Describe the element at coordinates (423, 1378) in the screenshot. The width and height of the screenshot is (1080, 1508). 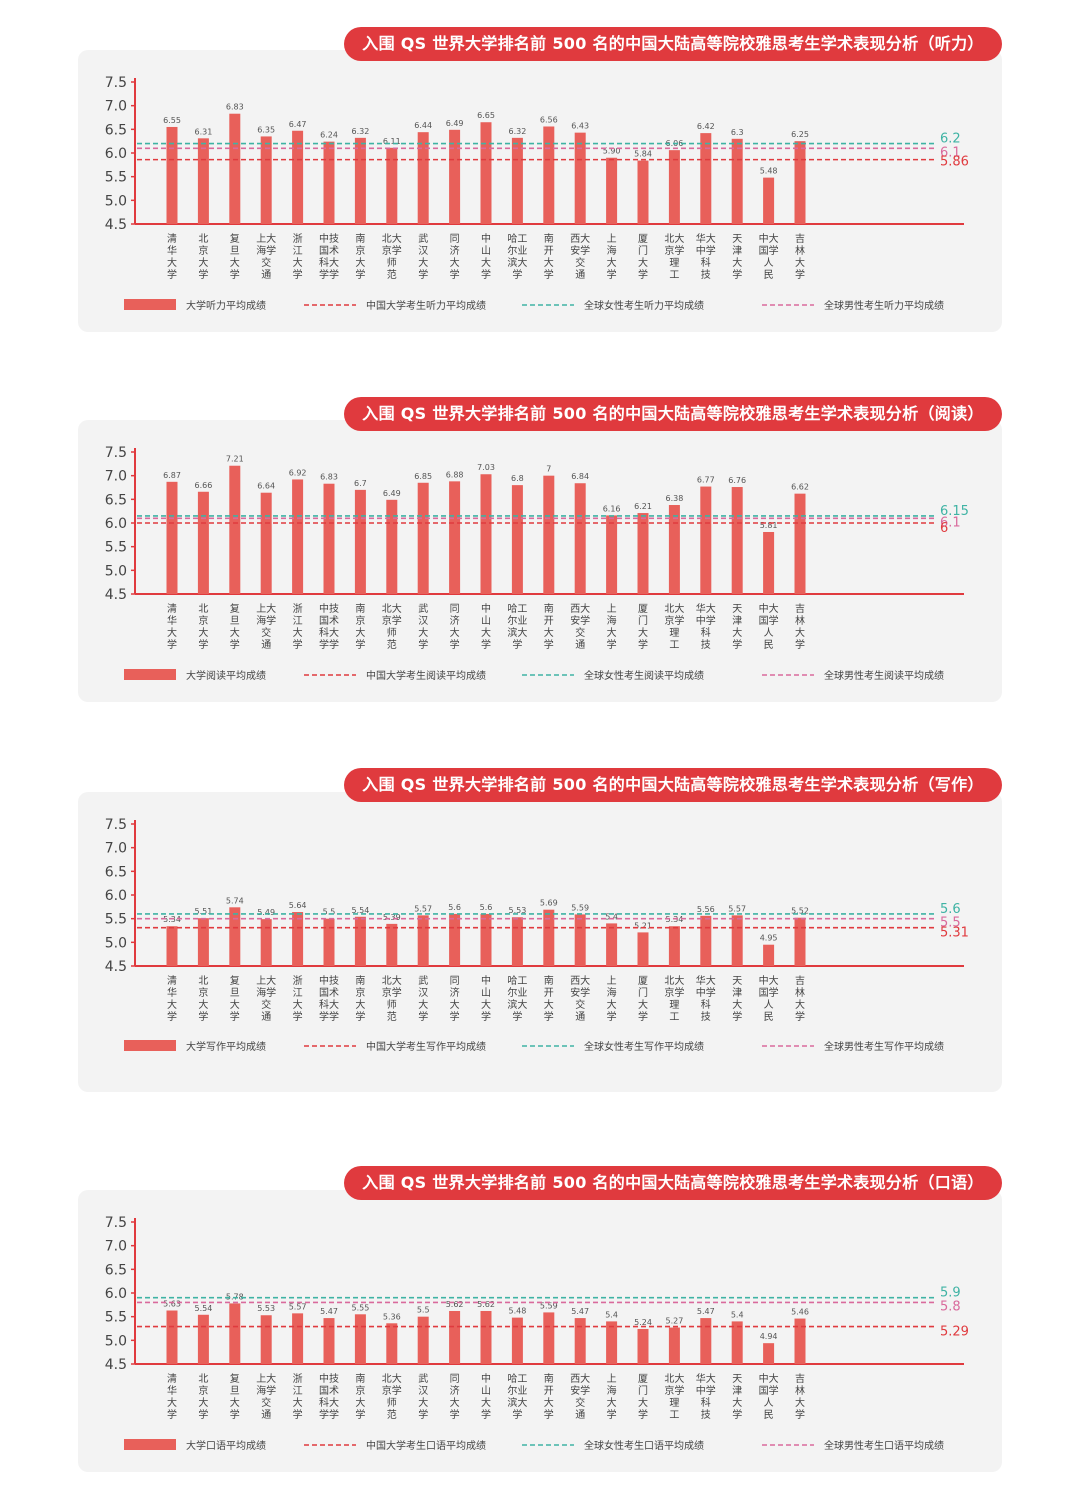
I see `speaking-category-label-line: 武` at that location.